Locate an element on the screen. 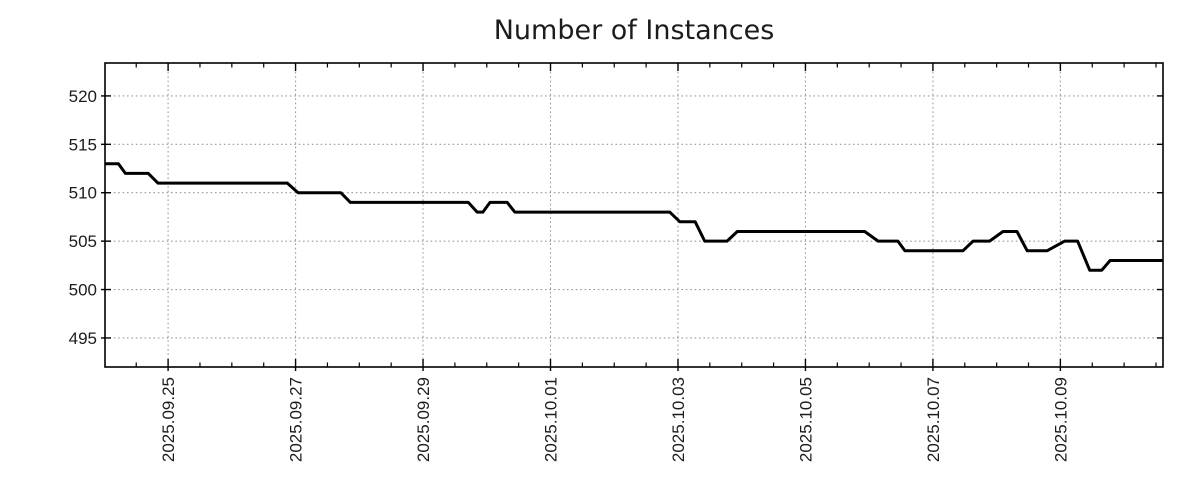 The width and height of the screenshot is (1200, 500). y-tick-label: 495 is located at coordinates (83, 338).